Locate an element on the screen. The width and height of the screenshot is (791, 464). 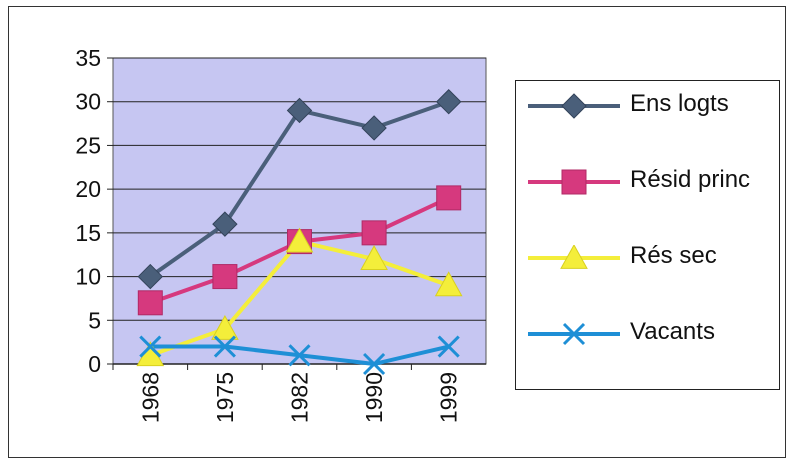
y-tick-label: 15 is located at coordinates (88, 233).